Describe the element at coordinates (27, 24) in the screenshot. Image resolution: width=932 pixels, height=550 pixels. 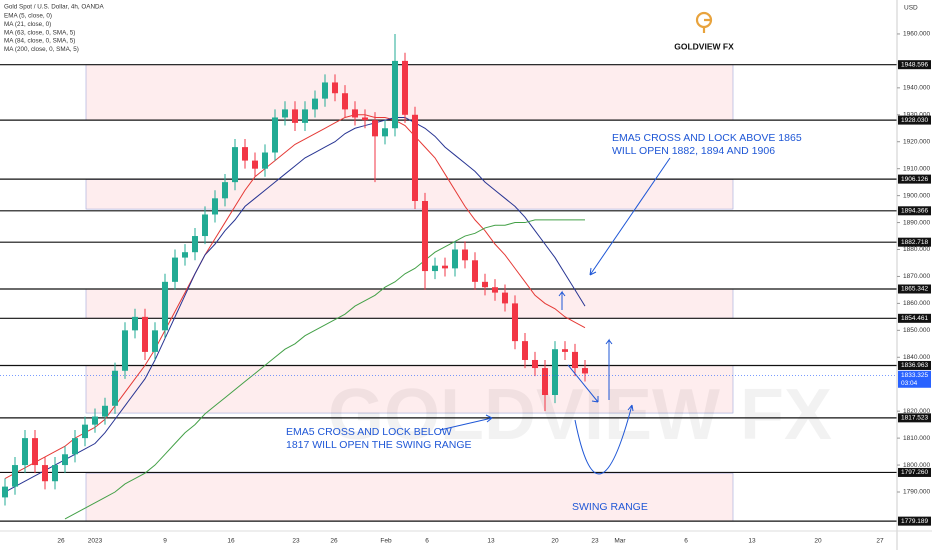
I see `legend-entry: MA (21, close, 0)` at that location.